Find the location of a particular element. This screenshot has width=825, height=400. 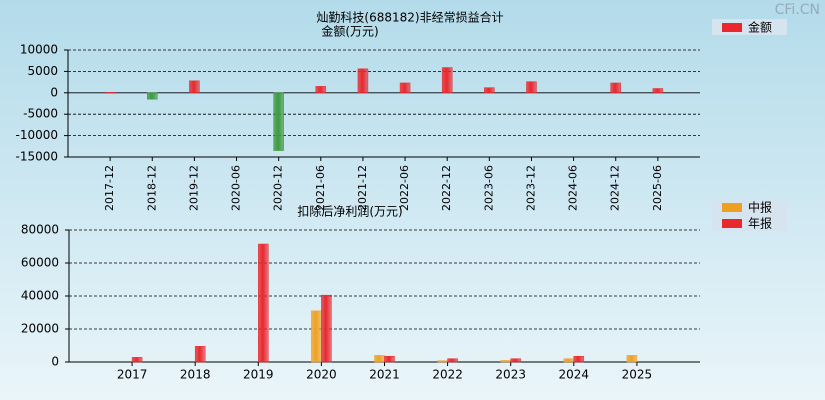

legend-label: 中报 is located at coordinates (760, 207).